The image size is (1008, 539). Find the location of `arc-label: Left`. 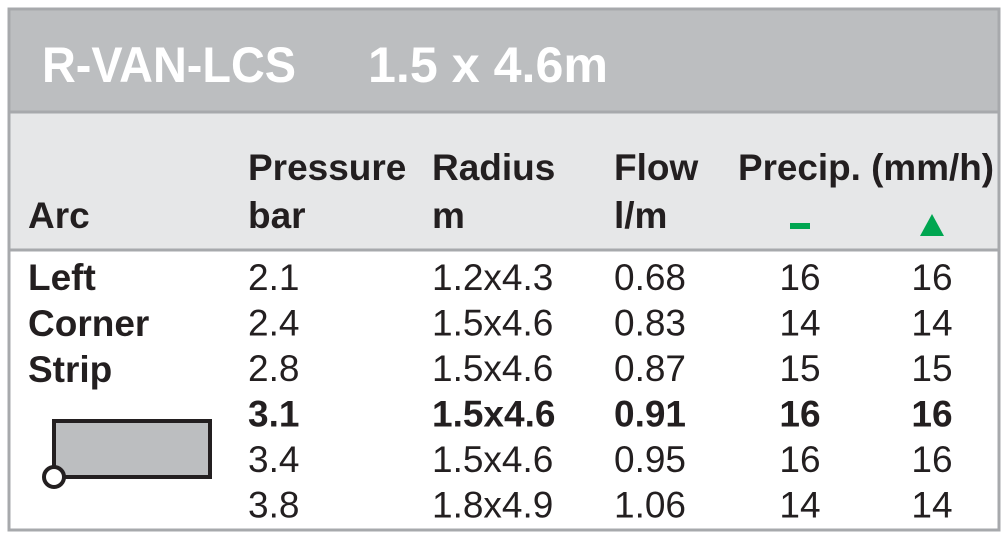

arc-label: Left is located at coordinates (62, 277).